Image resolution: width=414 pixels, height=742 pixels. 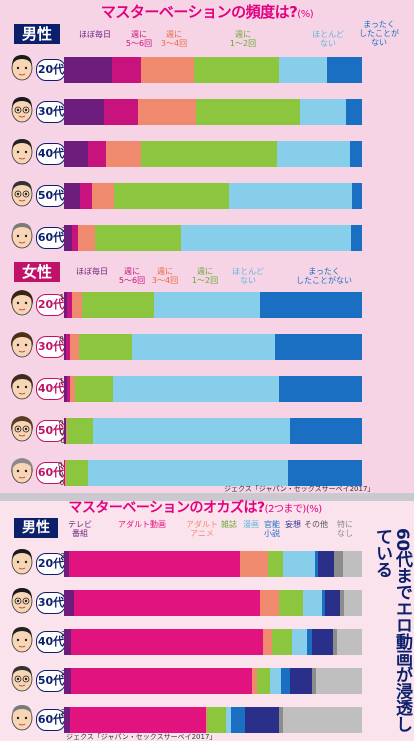 I want to click on age-label: 60代, so click(x=51, y=720).